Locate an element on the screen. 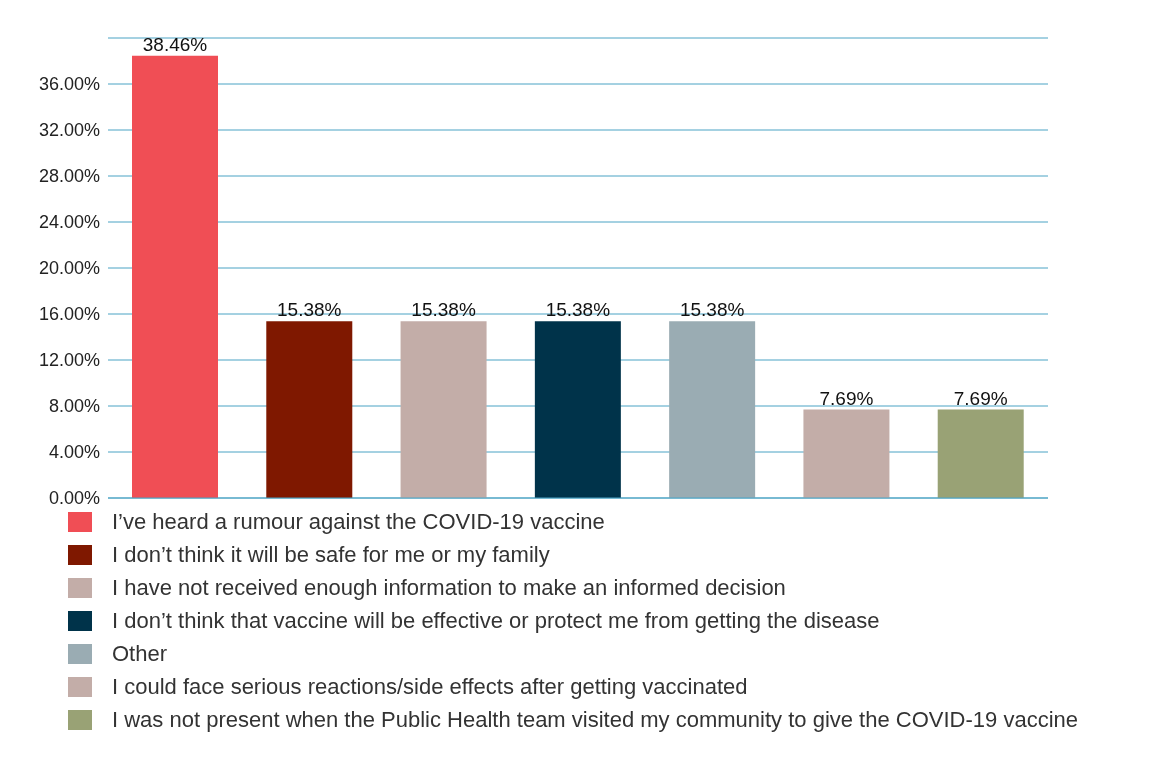  y-tick-label: 20.00% is located at coordinates (69, 268).